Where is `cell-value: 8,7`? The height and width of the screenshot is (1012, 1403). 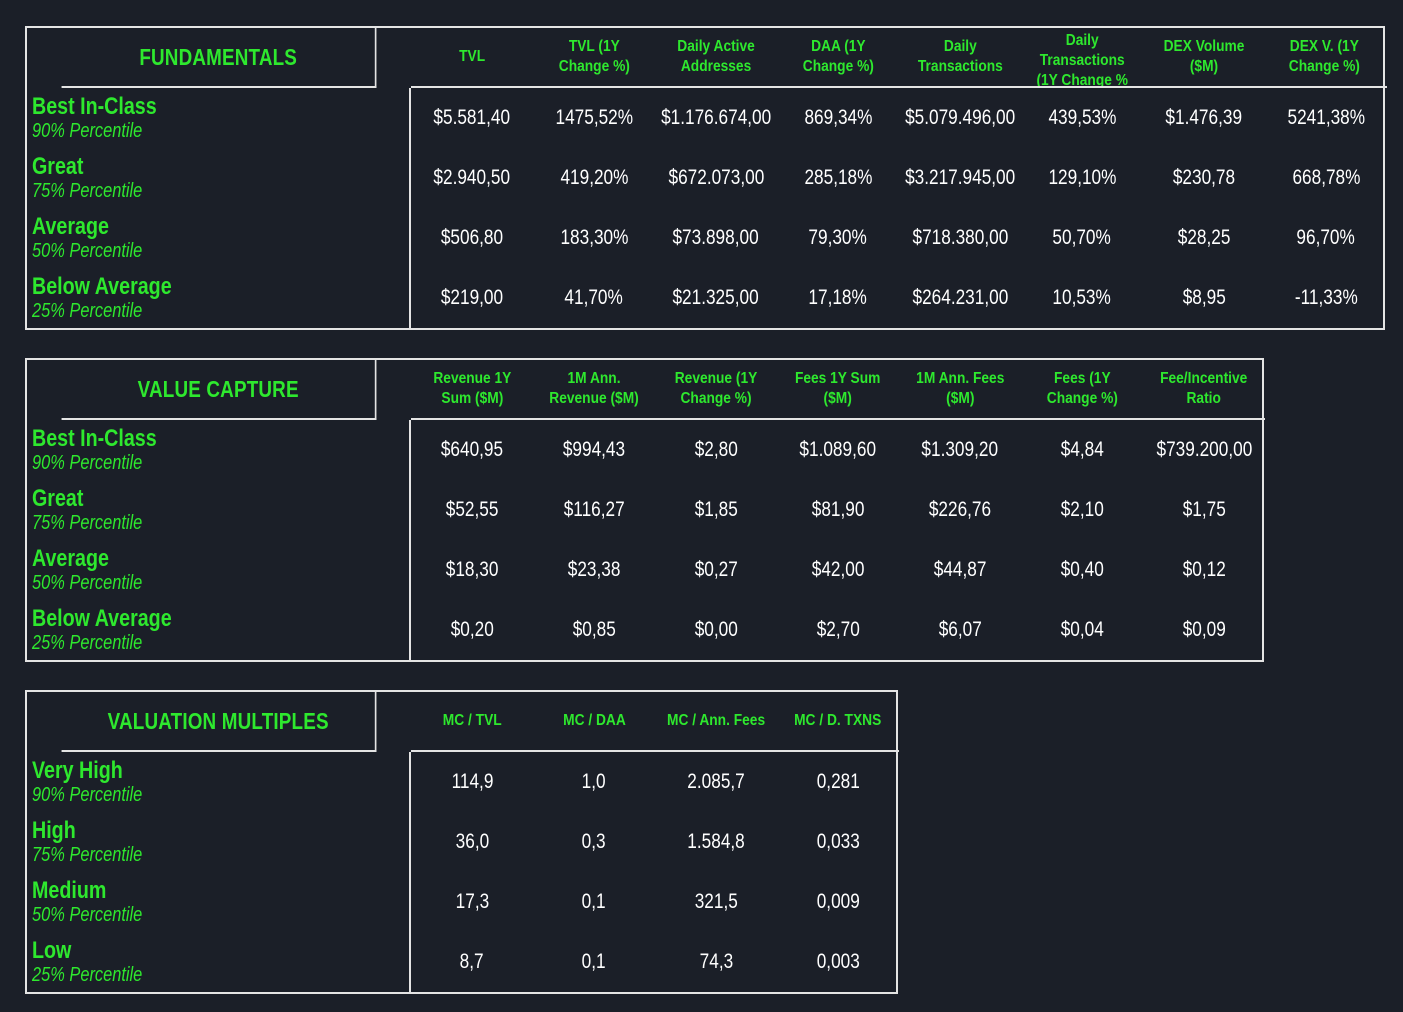 cell-value: 8,7 is located at coordinates (472, 961).